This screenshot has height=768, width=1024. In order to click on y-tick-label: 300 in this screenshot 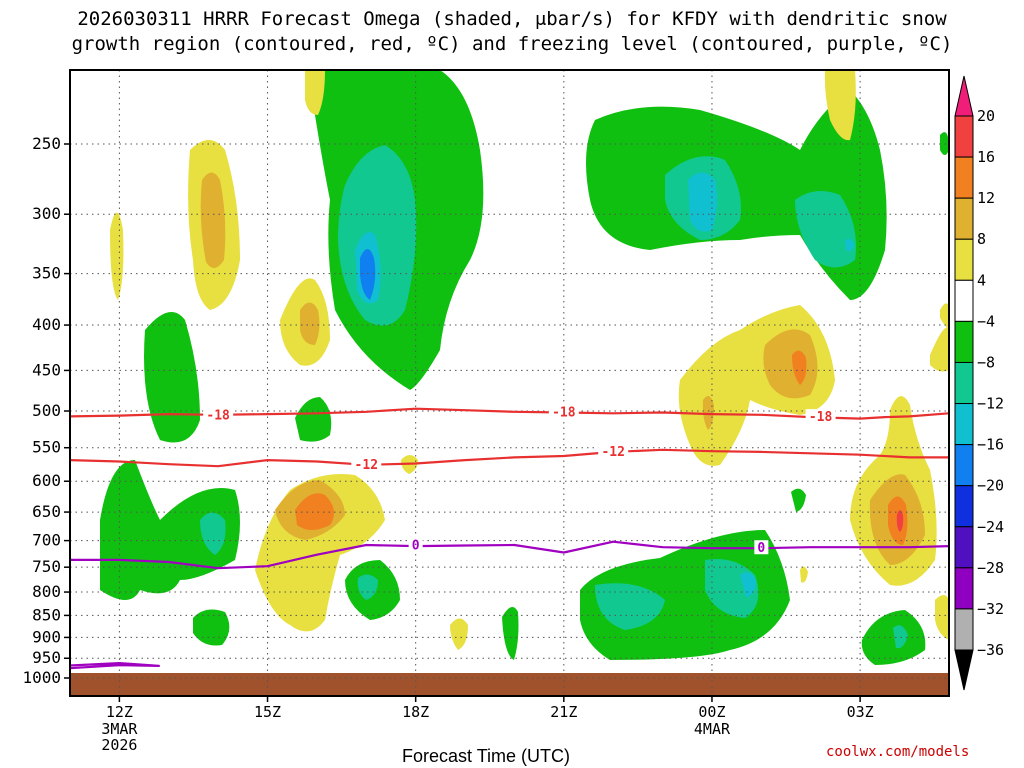, I will do `click(46, 213)`.